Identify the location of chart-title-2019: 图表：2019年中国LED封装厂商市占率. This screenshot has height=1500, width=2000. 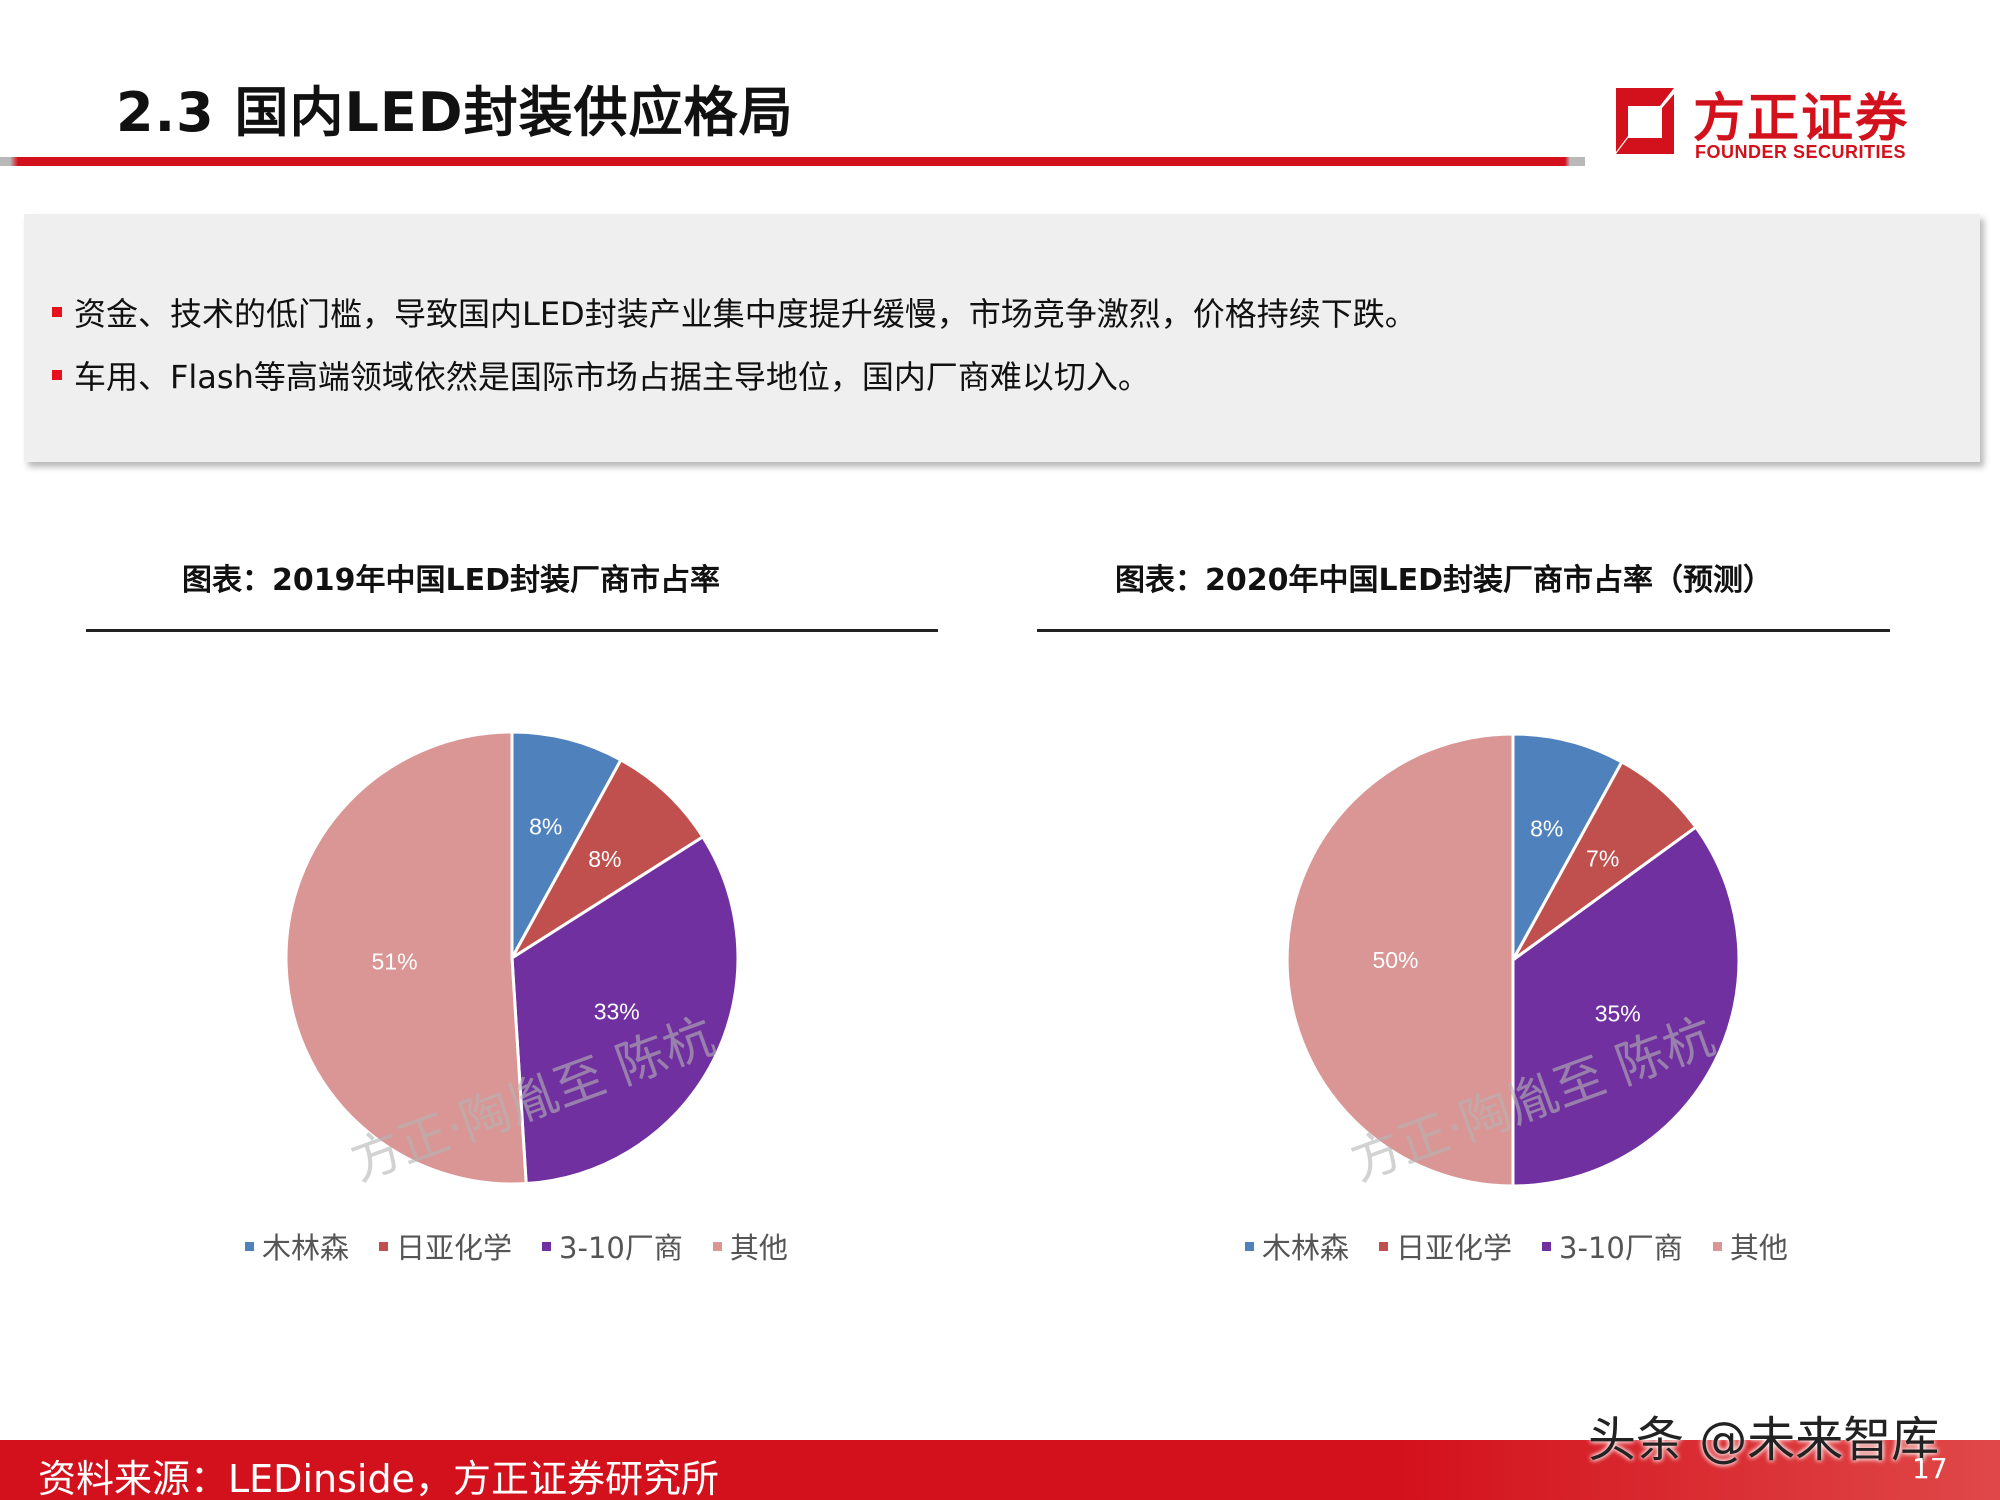
(451, 580).